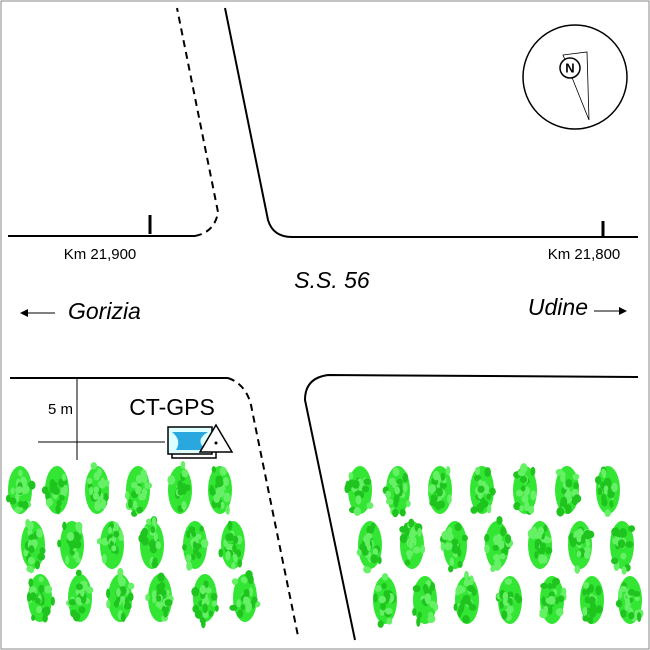  Describe the element at coordinates (100, 254) in the screenshot. I see `km-label: Km 21,900` at that location.